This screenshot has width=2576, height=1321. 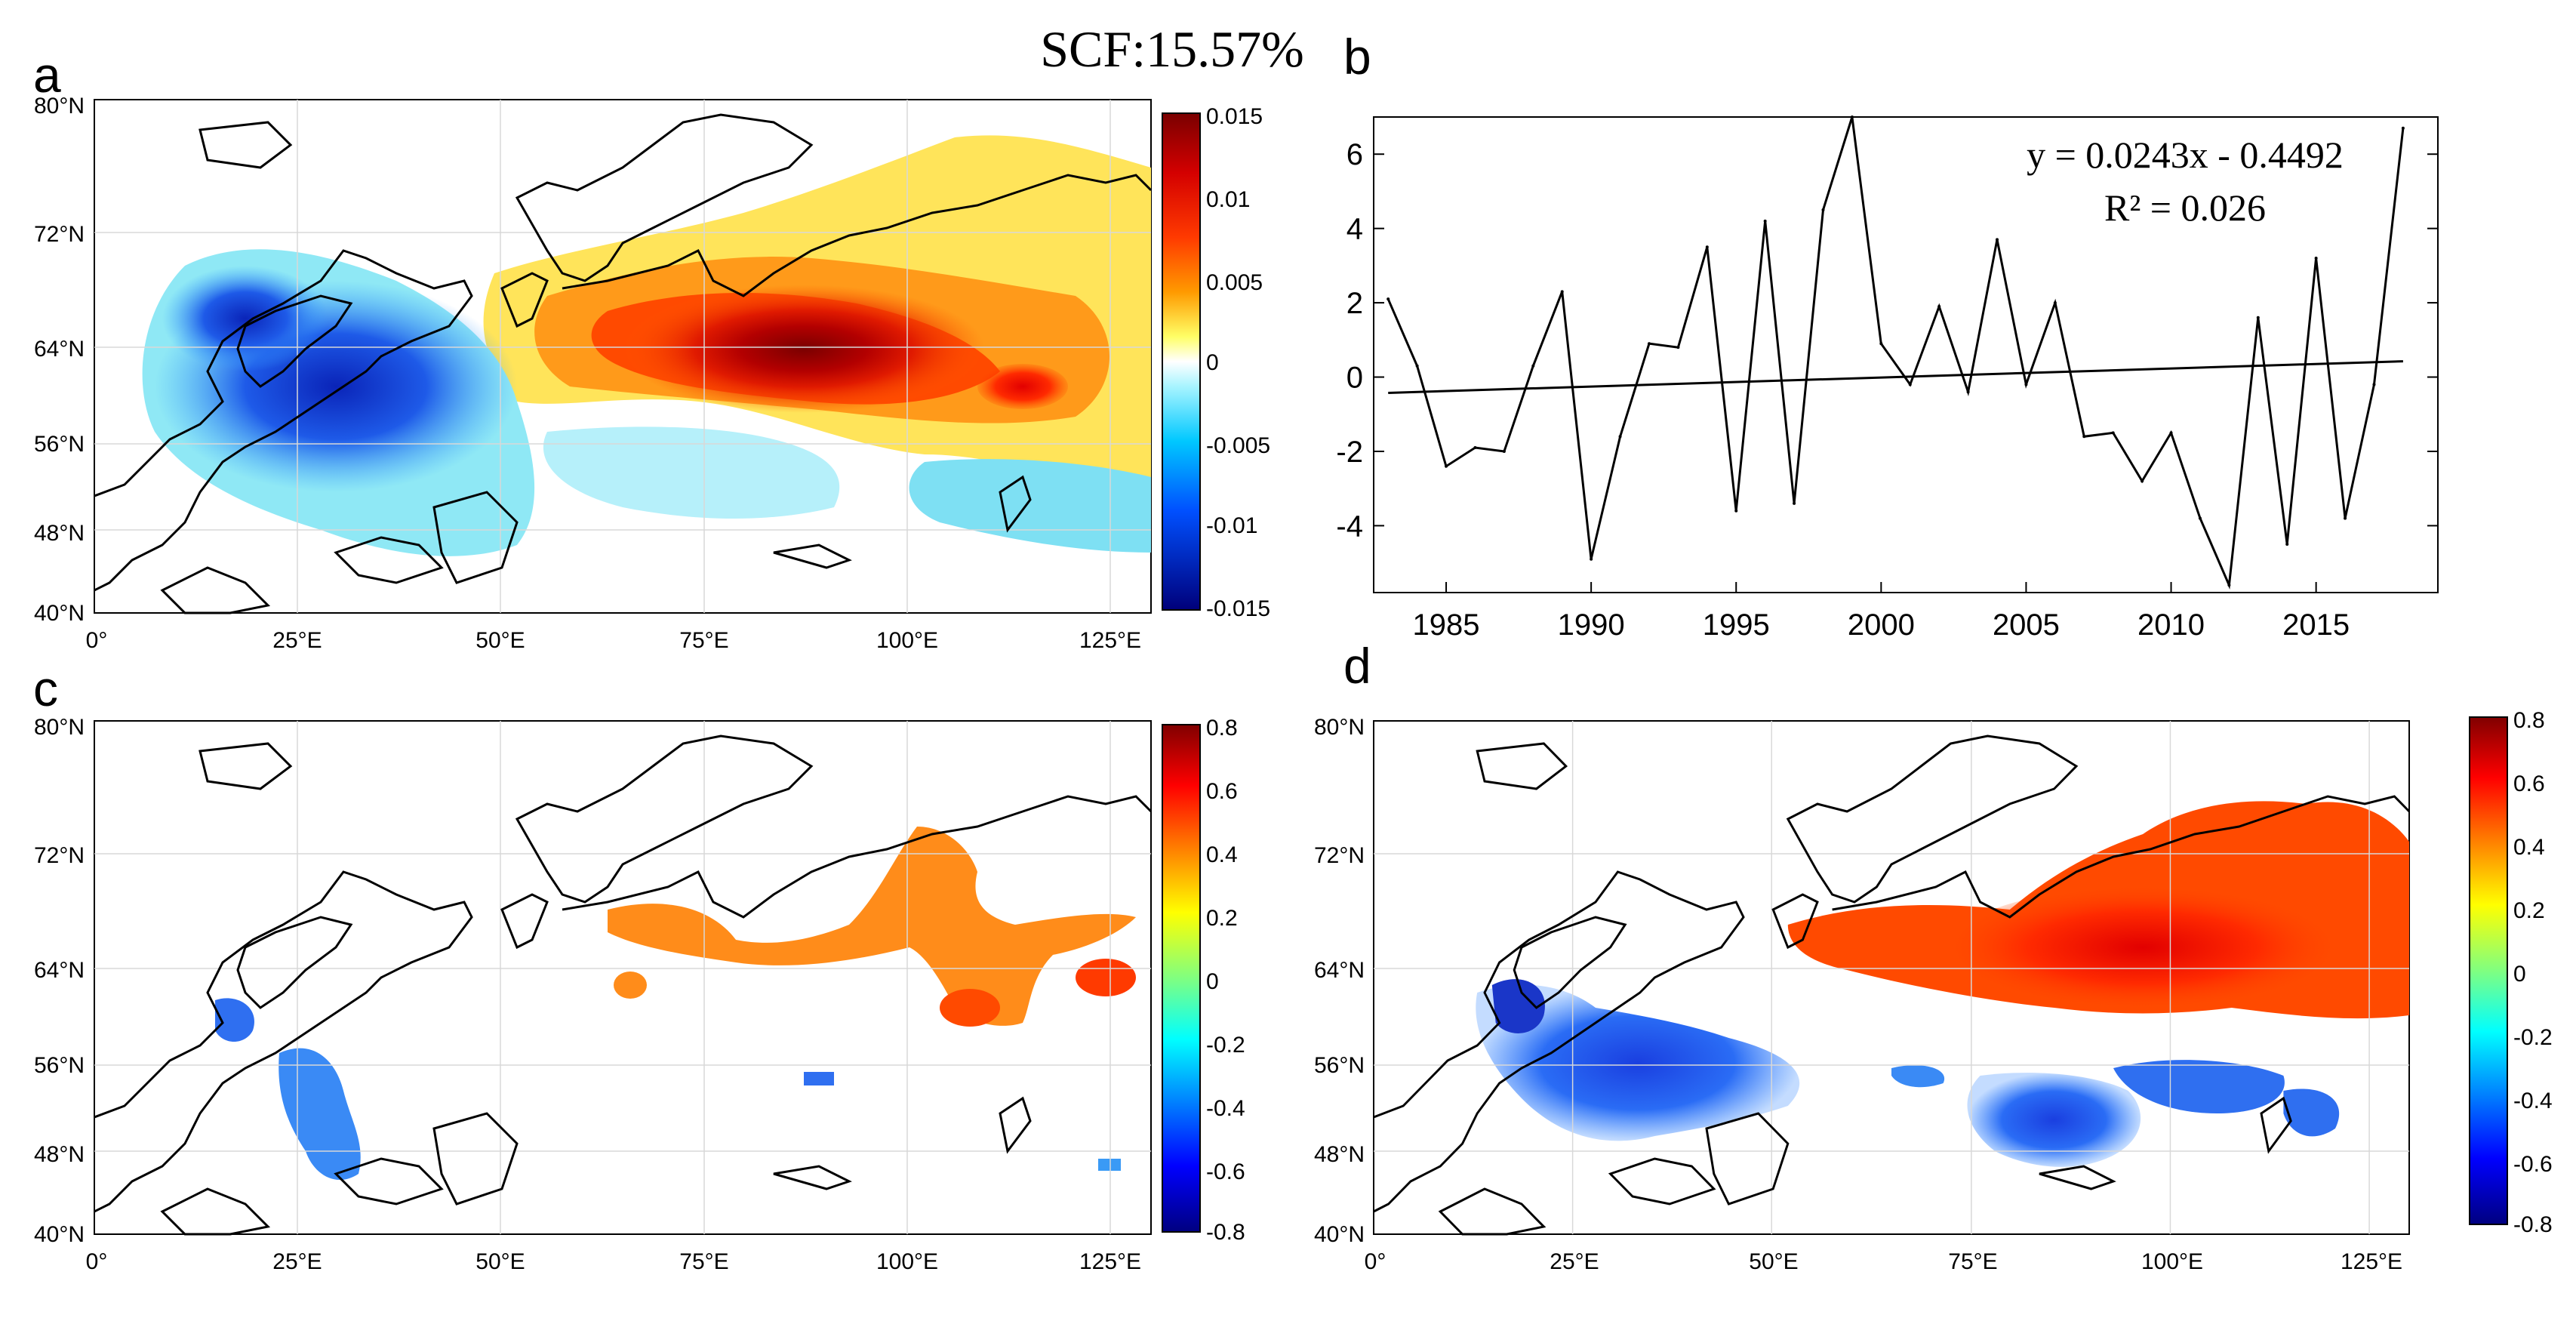 What do you see at coordinates (2488, 970) in the screenshot?
I see `panel-d-colorbar` at bounding box center [2488, 970].